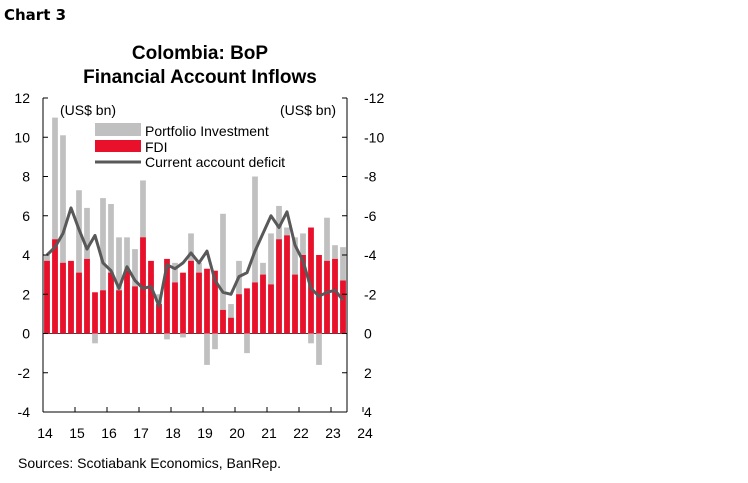  Describe the element at coordinates (88, 110) in the screenshot. I see `left-unit-label: (US$ bn)` at that location.